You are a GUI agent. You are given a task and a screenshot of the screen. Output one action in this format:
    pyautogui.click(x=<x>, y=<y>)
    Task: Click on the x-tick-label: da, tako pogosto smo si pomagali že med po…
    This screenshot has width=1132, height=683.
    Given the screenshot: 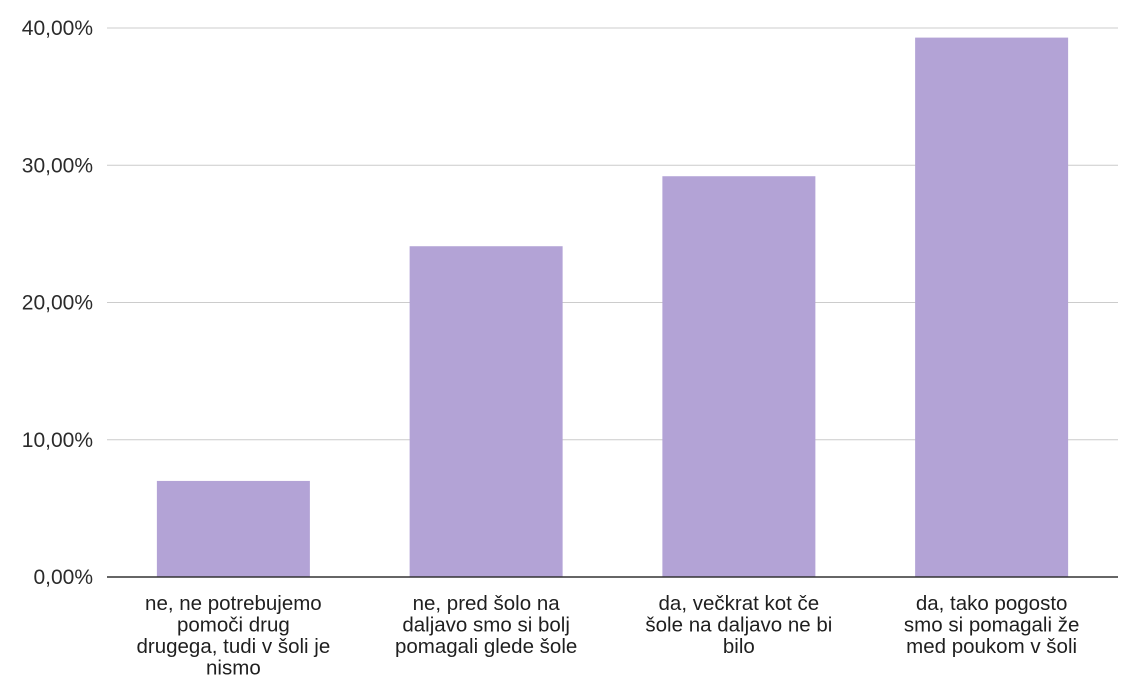 What is the action you would take?
    pyautogui.click(x=991, y=625)
    